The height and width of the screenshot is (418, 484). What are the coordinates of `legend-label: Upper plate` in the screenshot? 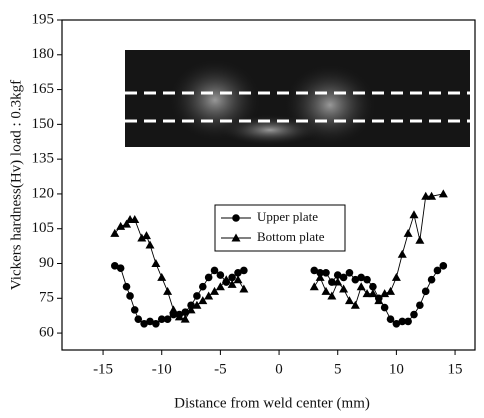 It's located at (287, 216).